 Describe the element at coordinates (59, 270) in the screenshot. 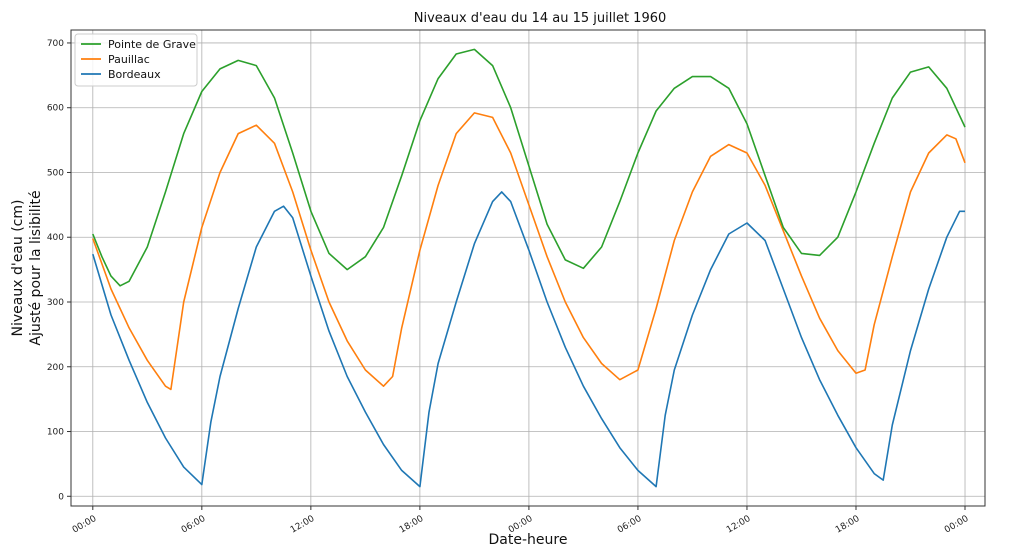

I see `y-axis-ticks: 0 100 200 300 400 500 600 700` at that location.